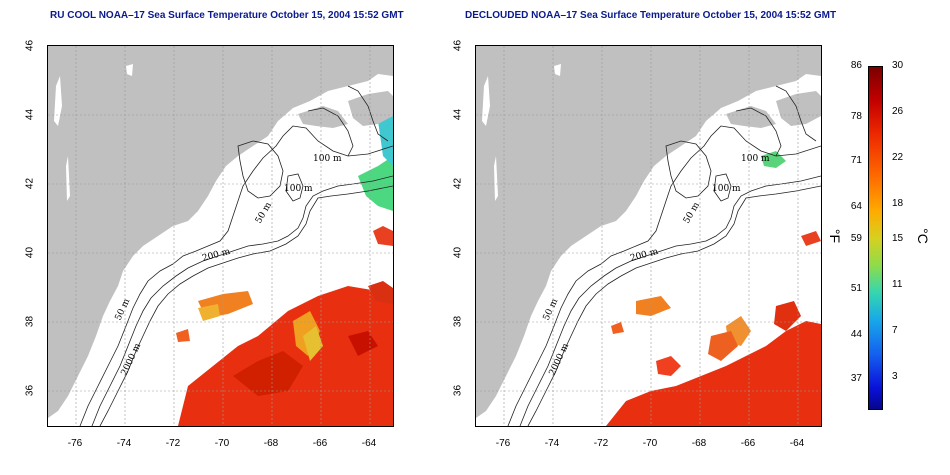 The height and width of the screenshot is (475, 950). What do you see at coordinates (875, 238) in the screenshot?
I see `temperature-colorbar` at bounding box center [875, 238].